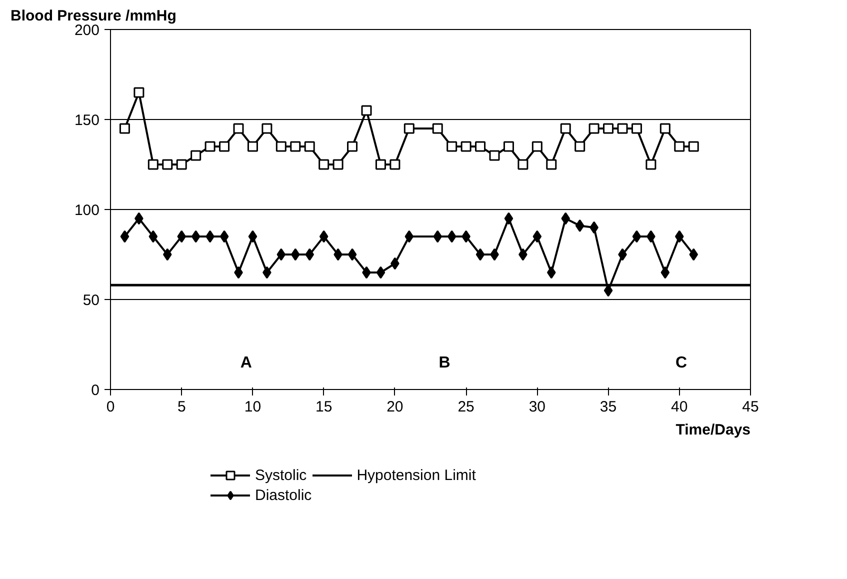  Describe the element at coordinates (87, 120) in the screenshot. I see `y-tick-label: 150` at that location.